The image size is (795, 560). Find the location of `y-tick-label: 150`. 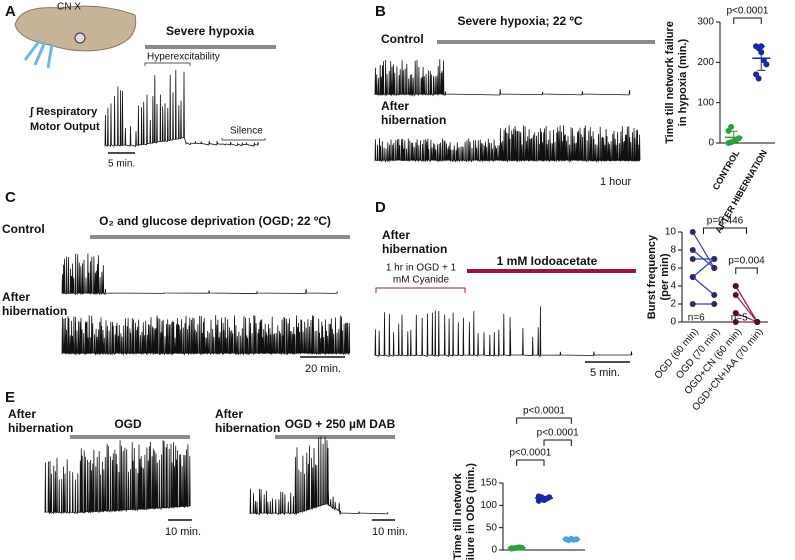

y-tick-label: 150 is located at coordinates (488, 483).